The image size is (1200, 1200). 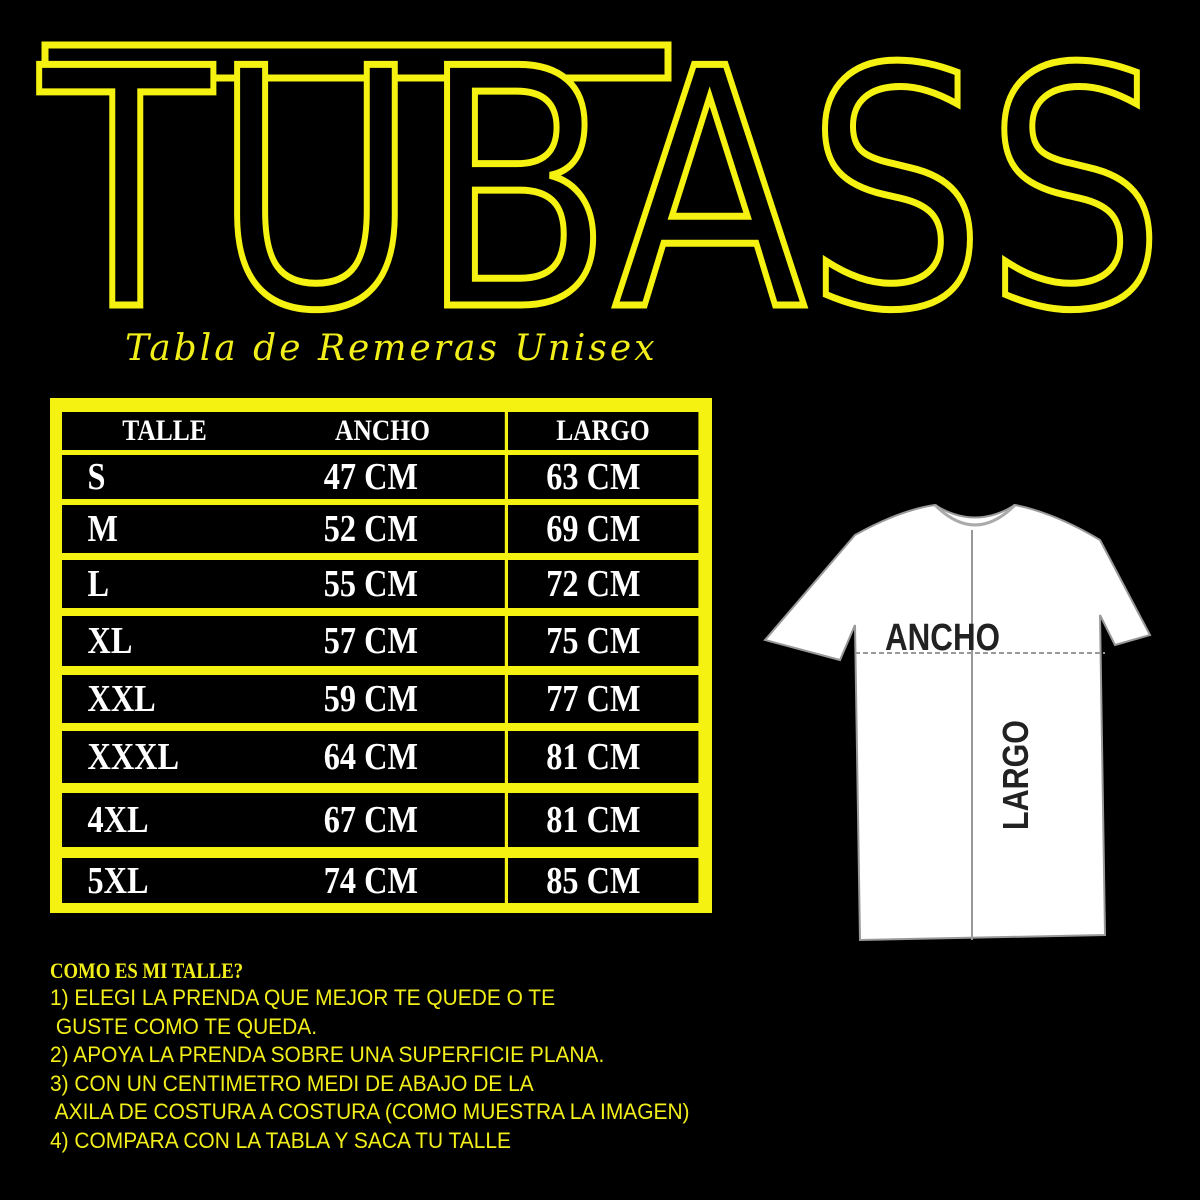 What do you see at coordinates (1015, 775) in the screenshot?
I see `largo-label: LARGO` at bounding box center [1015, 775].